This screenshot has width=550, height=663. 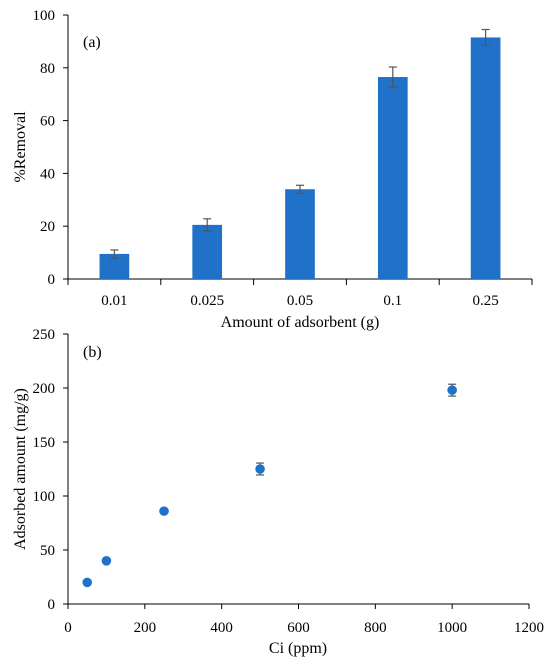 I want to click on panel-b-y-tick-label: 250, so click(x=44, y=335).